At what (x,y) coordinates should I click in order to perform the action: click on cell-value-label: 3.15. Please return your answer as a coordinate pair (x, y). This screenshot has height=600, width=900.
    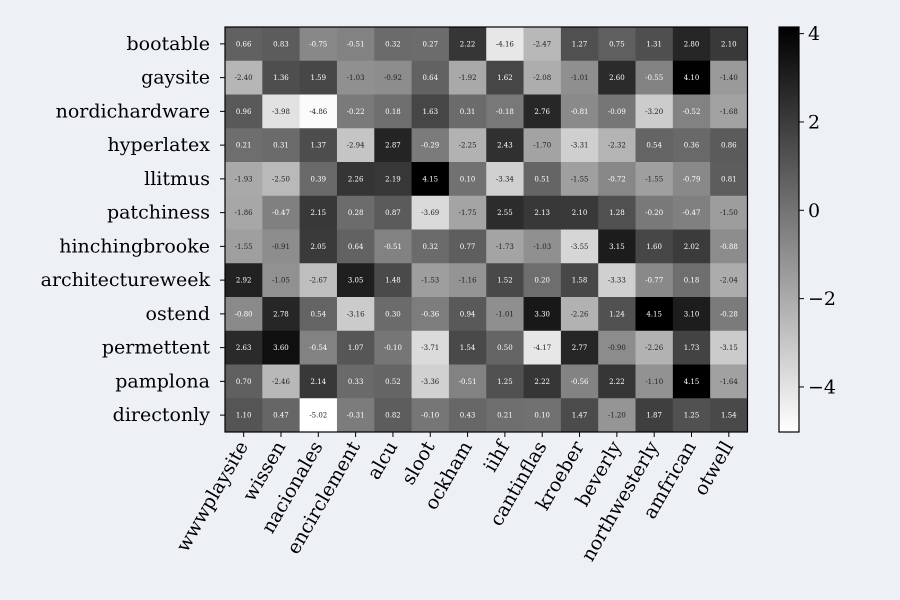
    Looking at the image, I should click on (617, 247).